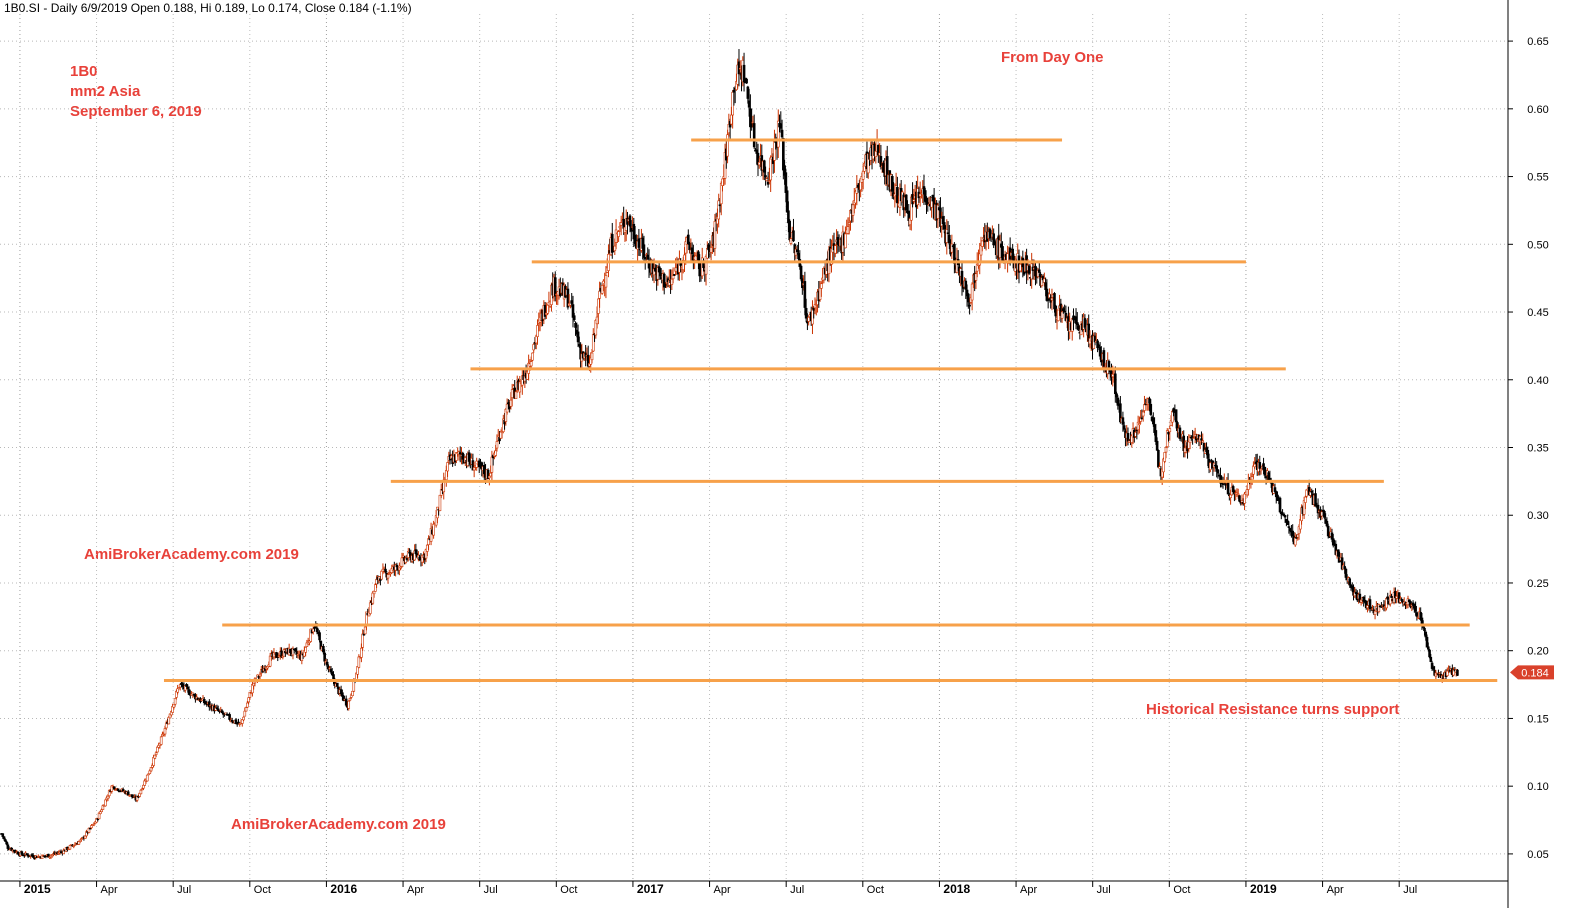 This screenshot has width=1587, height=908. Describe the element at coordinates (1537, 584) in the screenshot. I see `y-tick-label: 0.25` at that location.